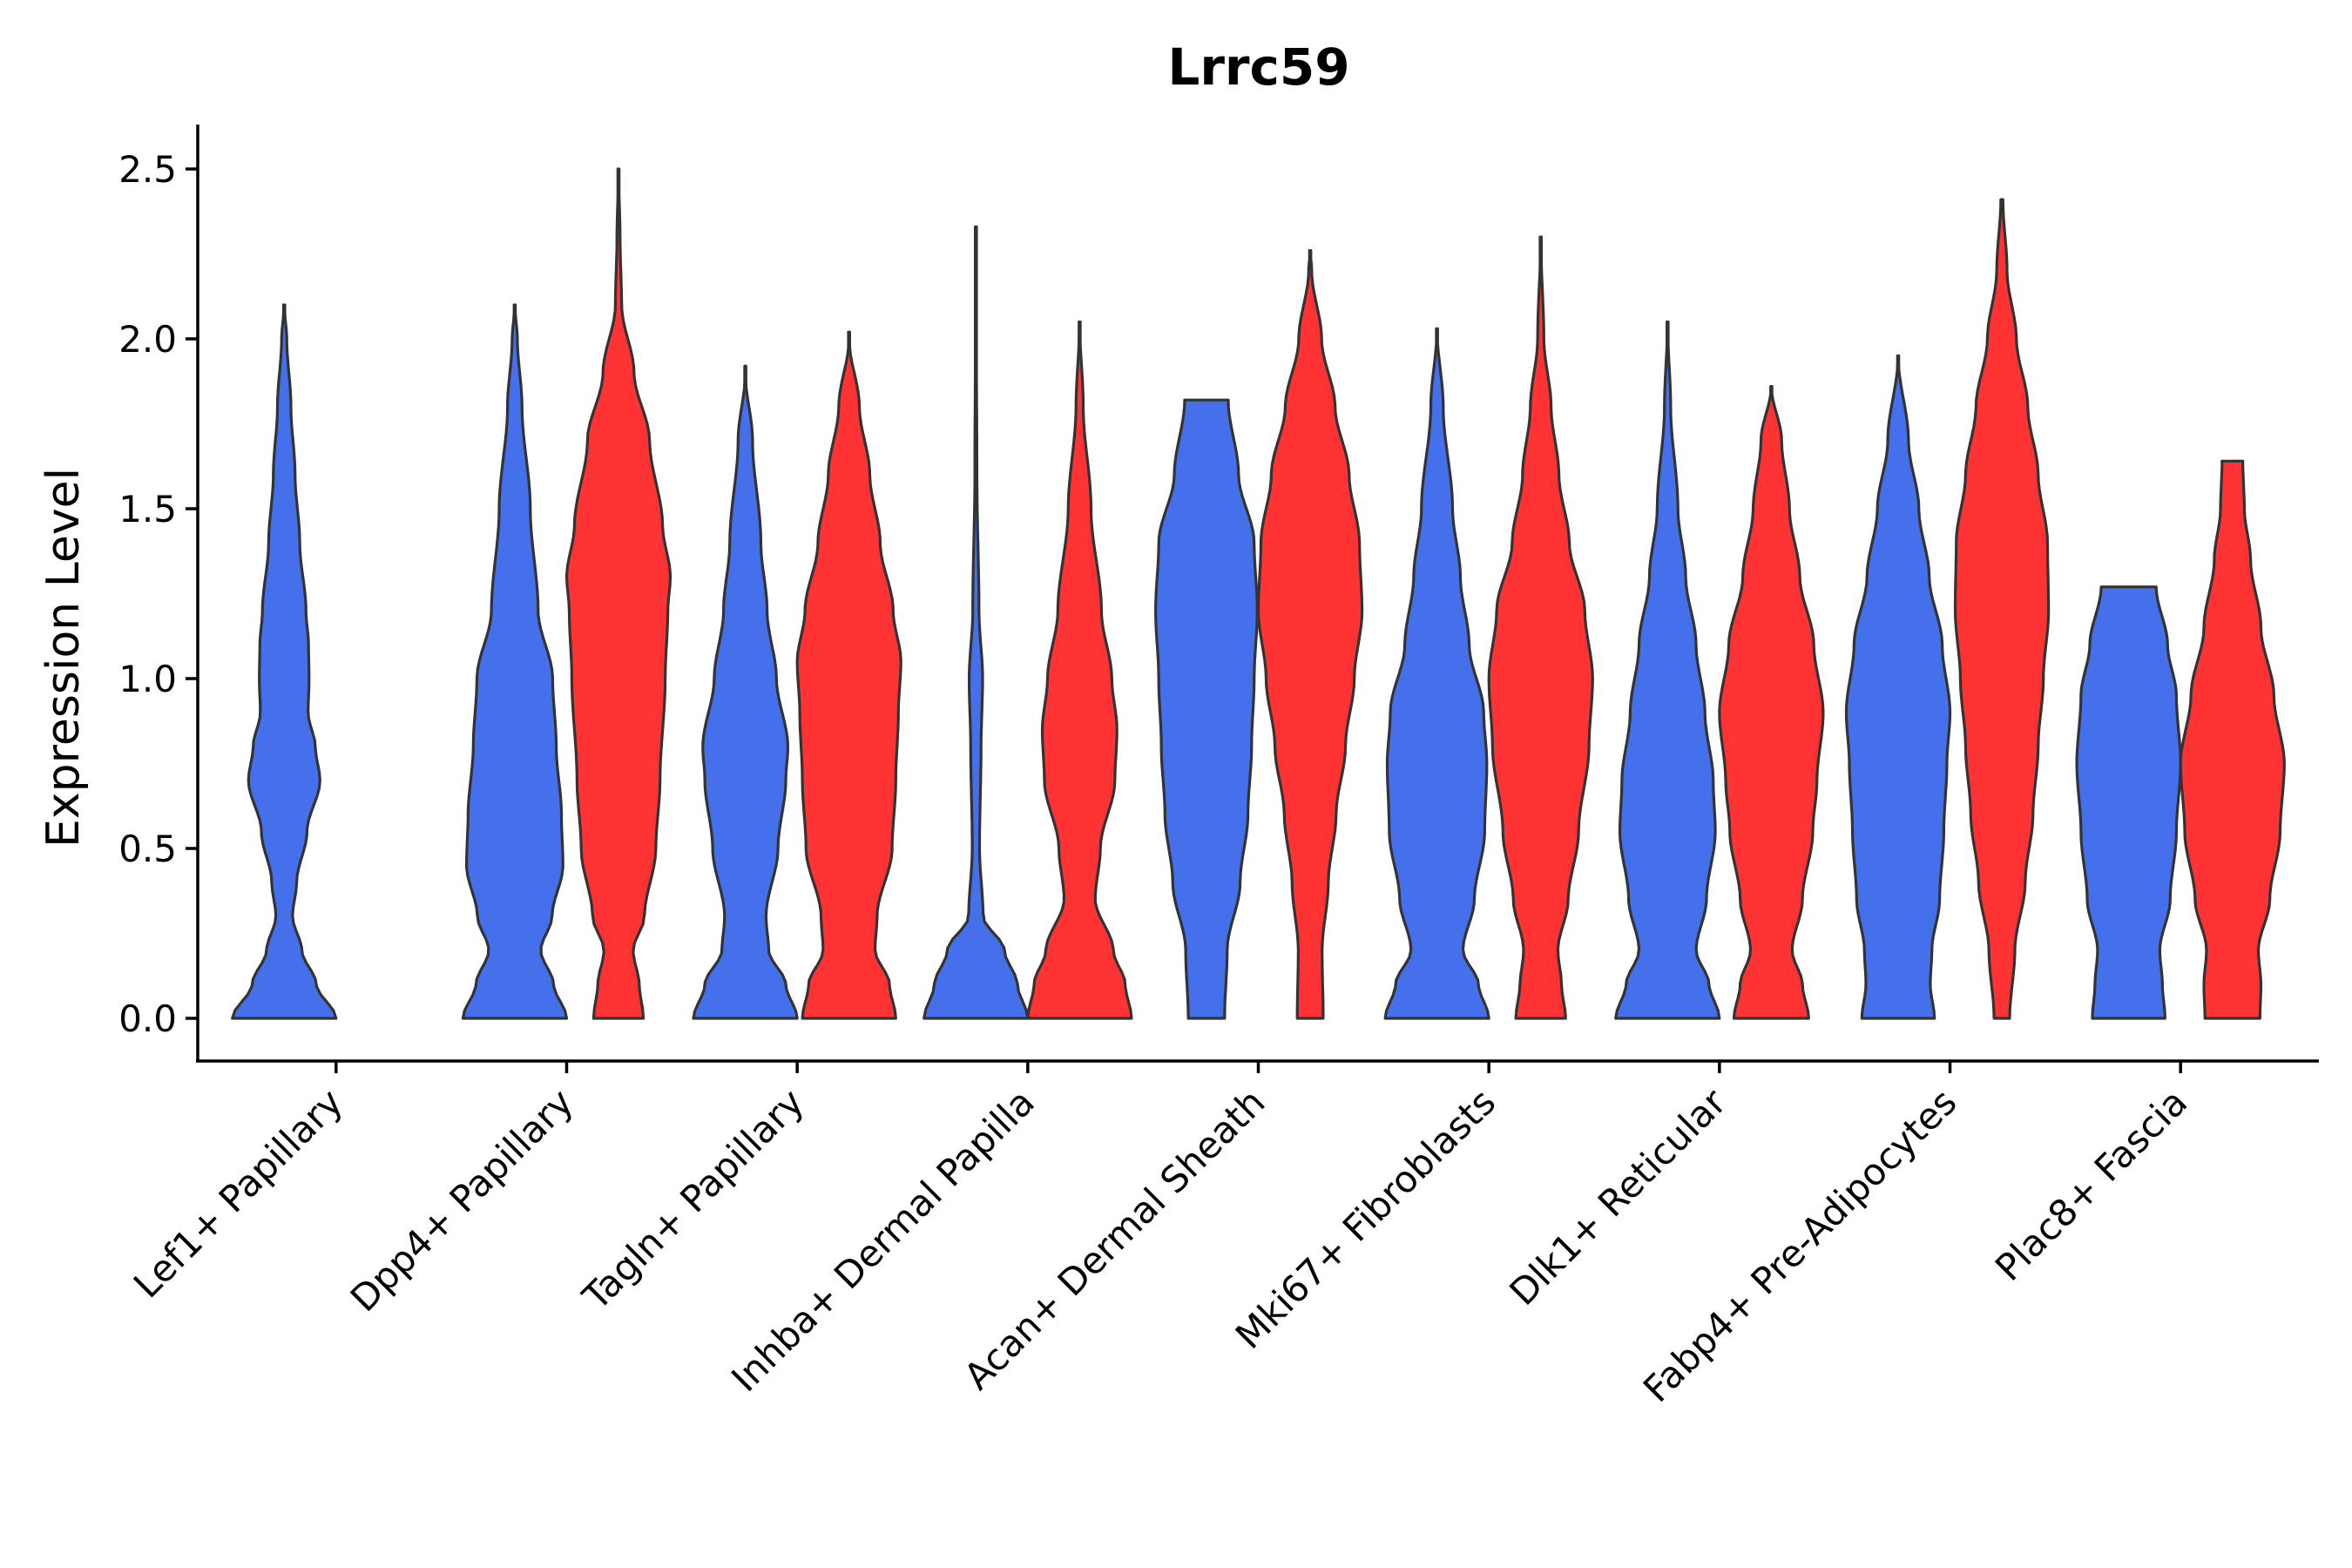 The width and height of the screenshot is (2352, 1568). I want to click on x-category-label: Mki67+ Fibroblasts, so click(1365, 1218).